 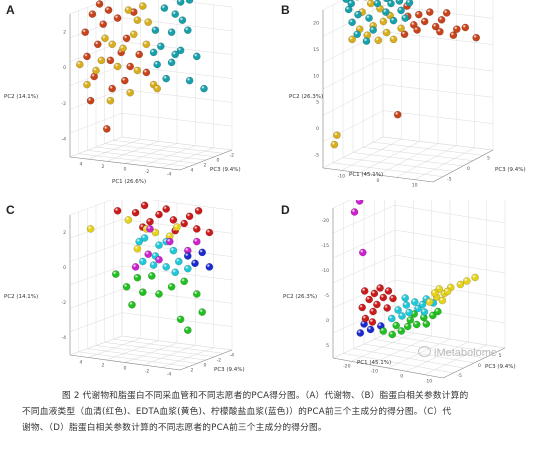 What do you see at coordinates (401, 104) in the screenshot?
I see `ticks-b: -10 0 10 -5 0 5 -5 0 5 10 15 20` at bounding box center [401, 104].